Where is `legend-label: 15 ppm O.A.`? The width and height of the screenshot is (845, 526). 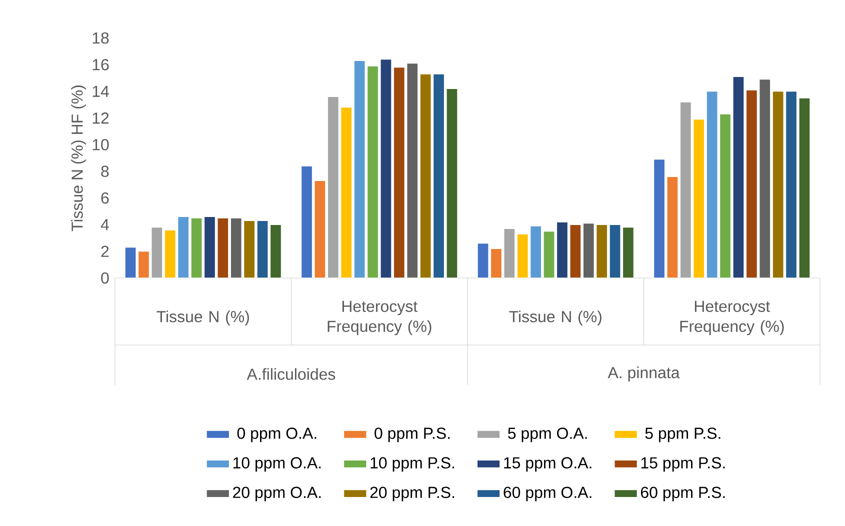
legend-label: 15 ppm O.A. is located at coordinates (548, 464).